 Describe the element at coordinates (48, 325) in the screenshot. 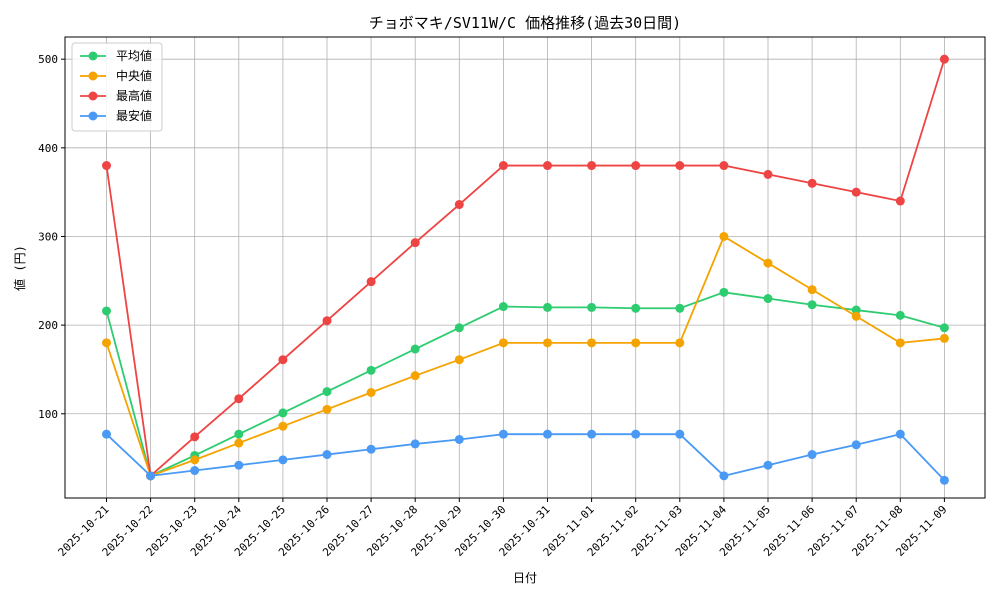

I see `y-tick-label: 200` at that location.